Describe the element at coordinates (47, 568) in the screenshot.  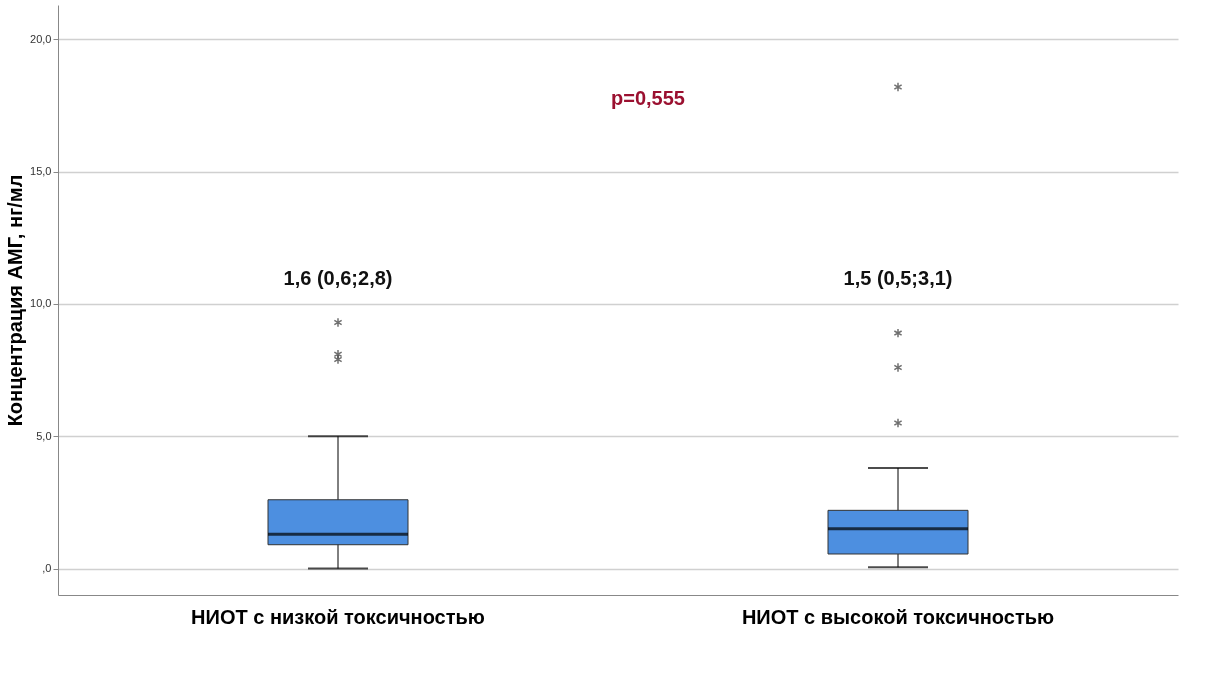
I see `y-tick-label: ,0` at that location.